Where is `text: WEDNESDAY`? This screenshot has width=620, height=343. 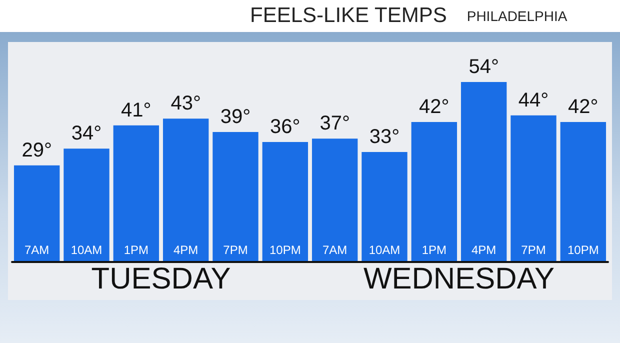
text: WEDNESDAY is located at coordinates (459, 279).